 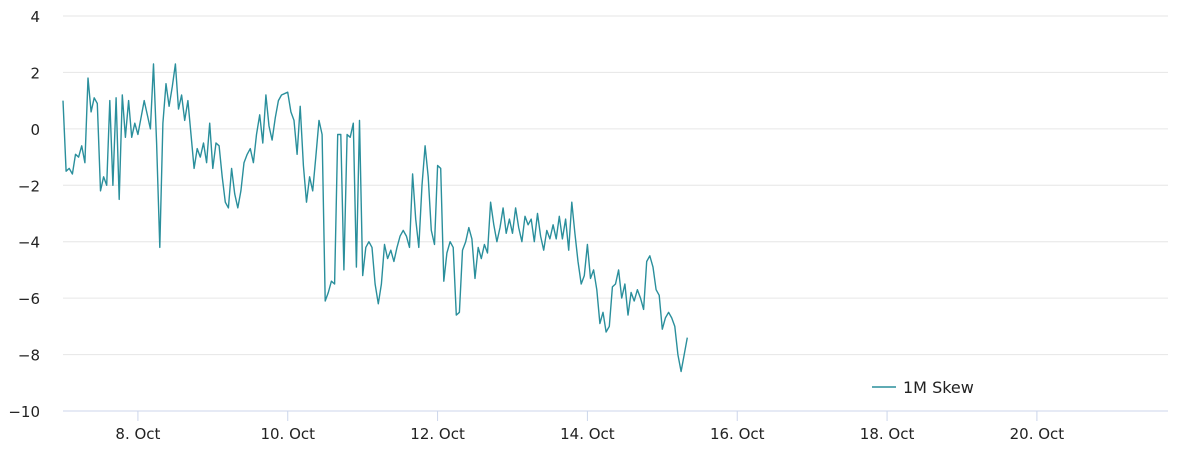 I want to click on y-tick-label: 2, so click(x=35, y=73).